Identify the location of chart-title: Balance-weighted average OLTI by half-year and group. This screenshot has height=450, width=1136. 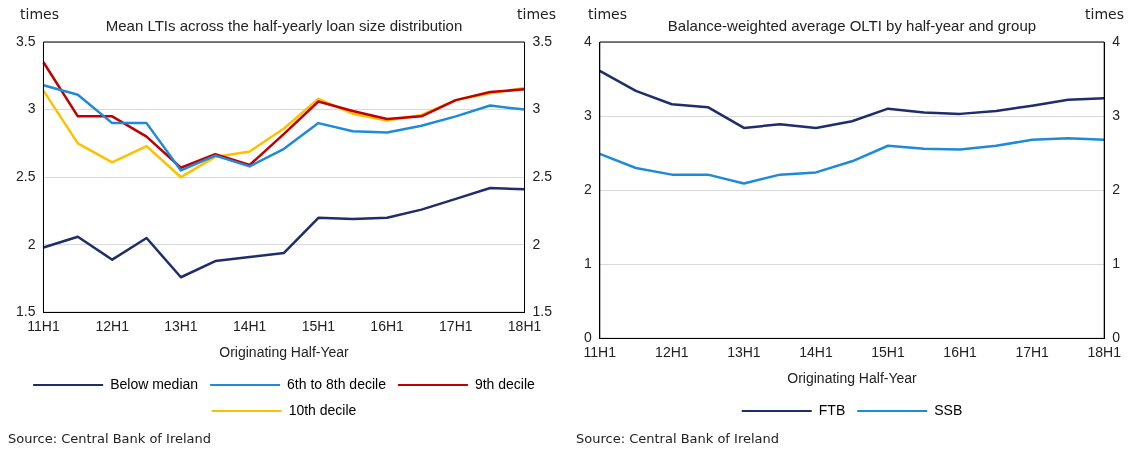
(852, 26).